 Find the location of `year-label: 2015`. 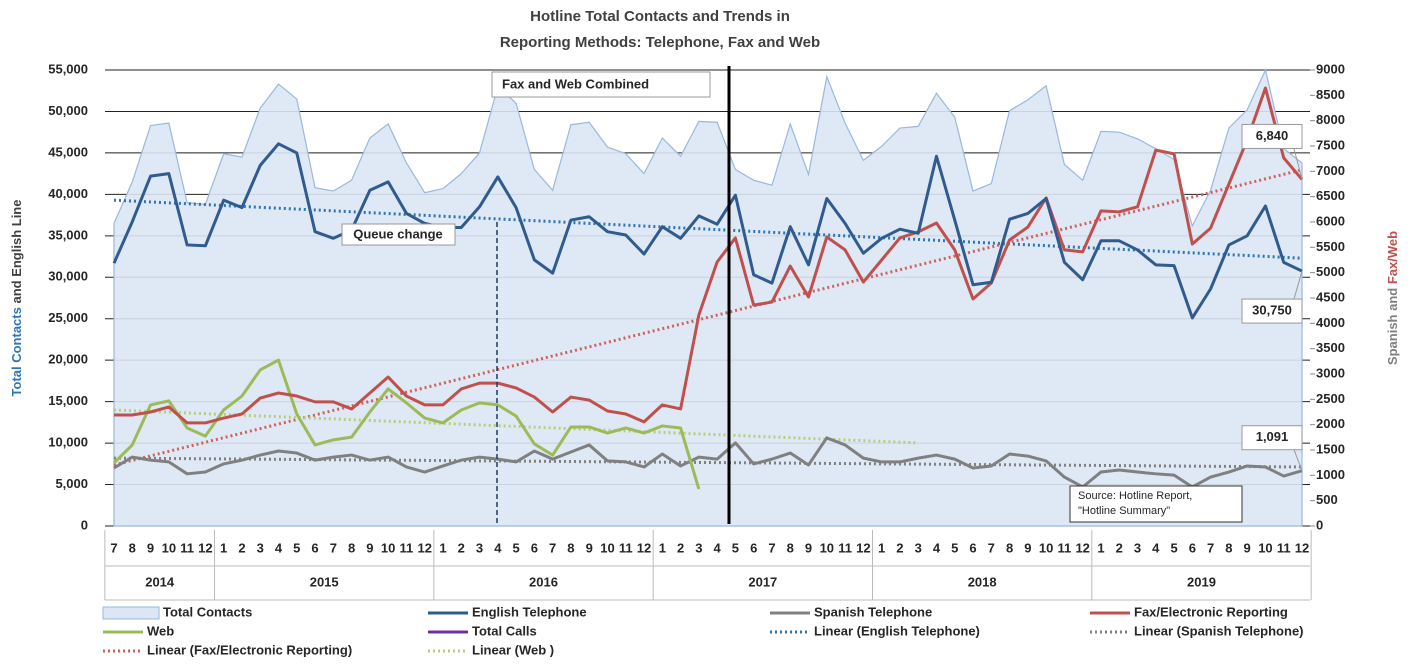

year-label: 2015 is located at coordinates (324, 581).